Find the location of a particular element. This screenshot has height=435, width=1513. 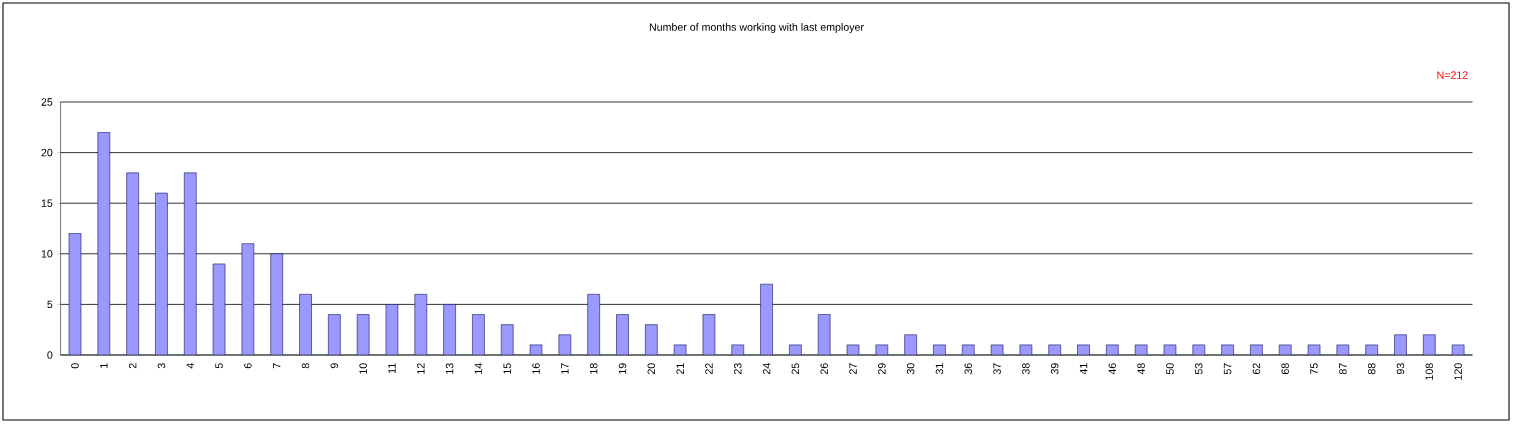

x-tick-label: 13 is located at coordinates (449, 368).